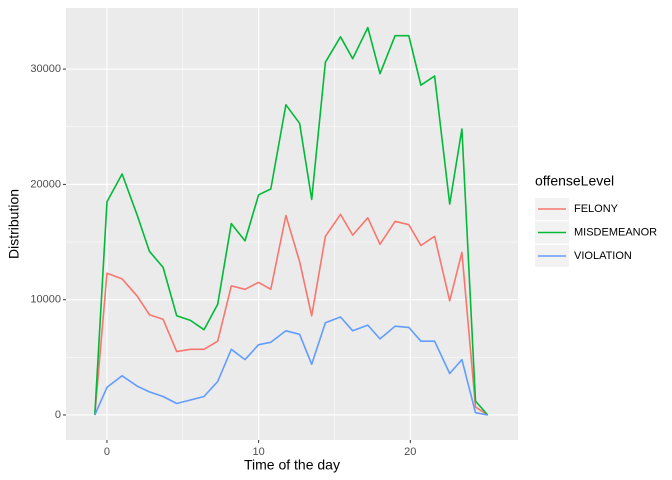 The image size is (672, 480). I want to click on x-tick-label: 0, so click(107, 452).